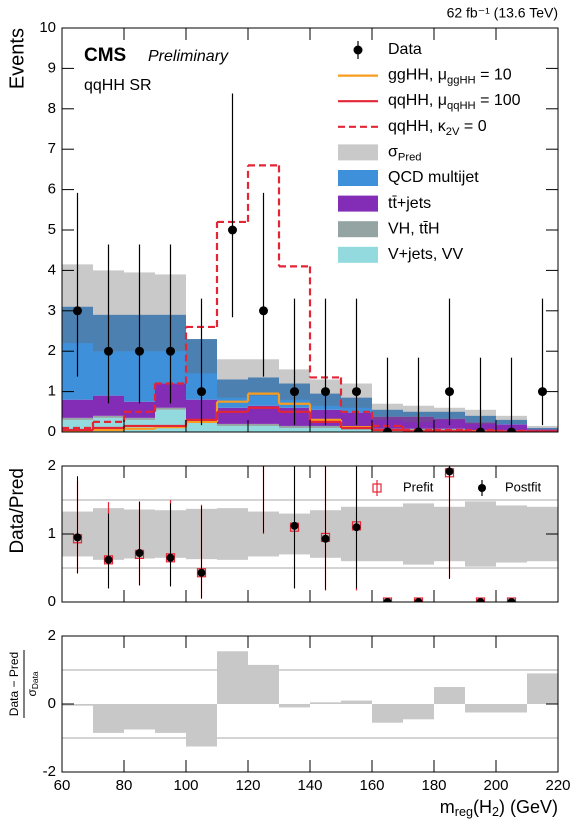 The height and width of the screenshot is (827, 580). I want to click on legend-label: V+jets, VV, so click(425, 254).